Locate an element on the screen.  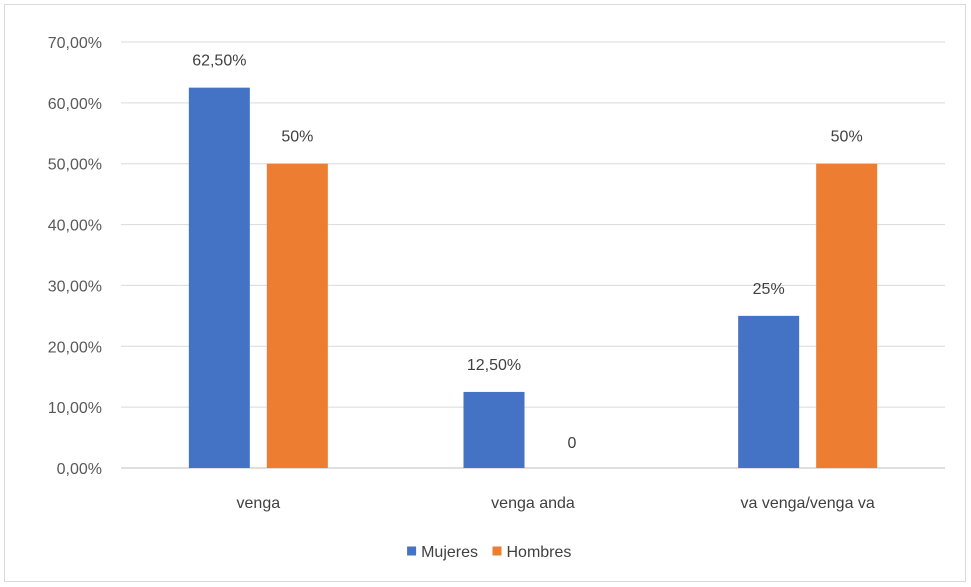
data-label: 0 is located at coordinates (572, 443).